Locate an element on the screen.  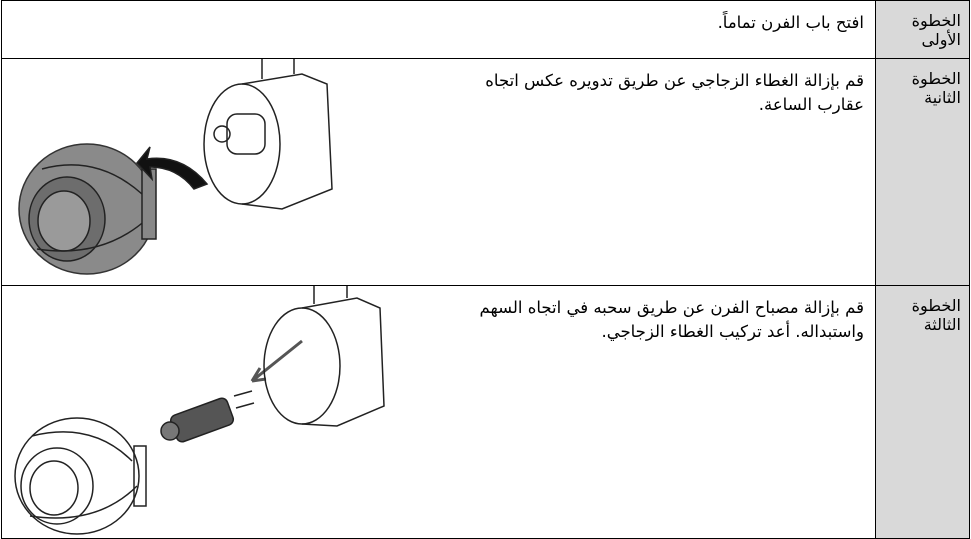
step-label: الخطوة الثانية is located at coordinates (922, 172).